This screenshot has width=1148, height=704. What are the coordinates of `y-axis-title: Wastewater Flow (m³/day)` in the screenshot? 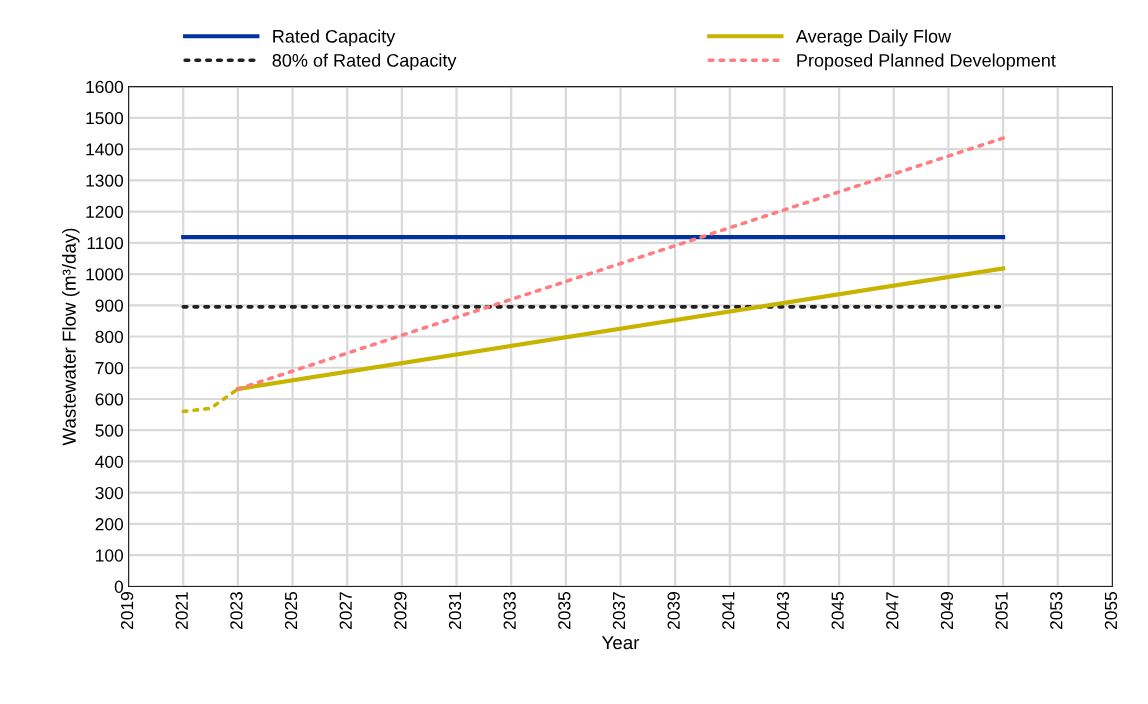 It's located at (71, 337).